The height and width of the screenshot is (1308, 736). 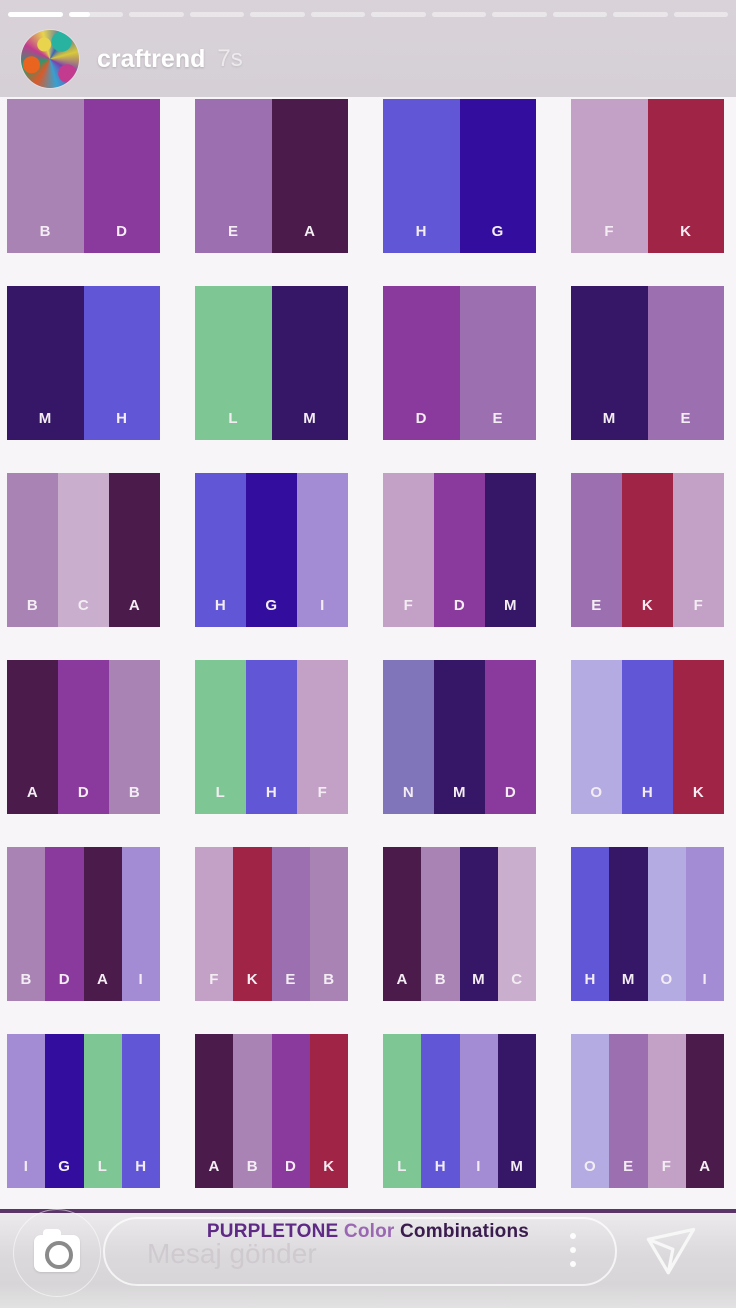 What do you see at coordinates (230, 58) in the screenshot?
I see `story-timestamp: 7s` at bounding box center [230, 58].